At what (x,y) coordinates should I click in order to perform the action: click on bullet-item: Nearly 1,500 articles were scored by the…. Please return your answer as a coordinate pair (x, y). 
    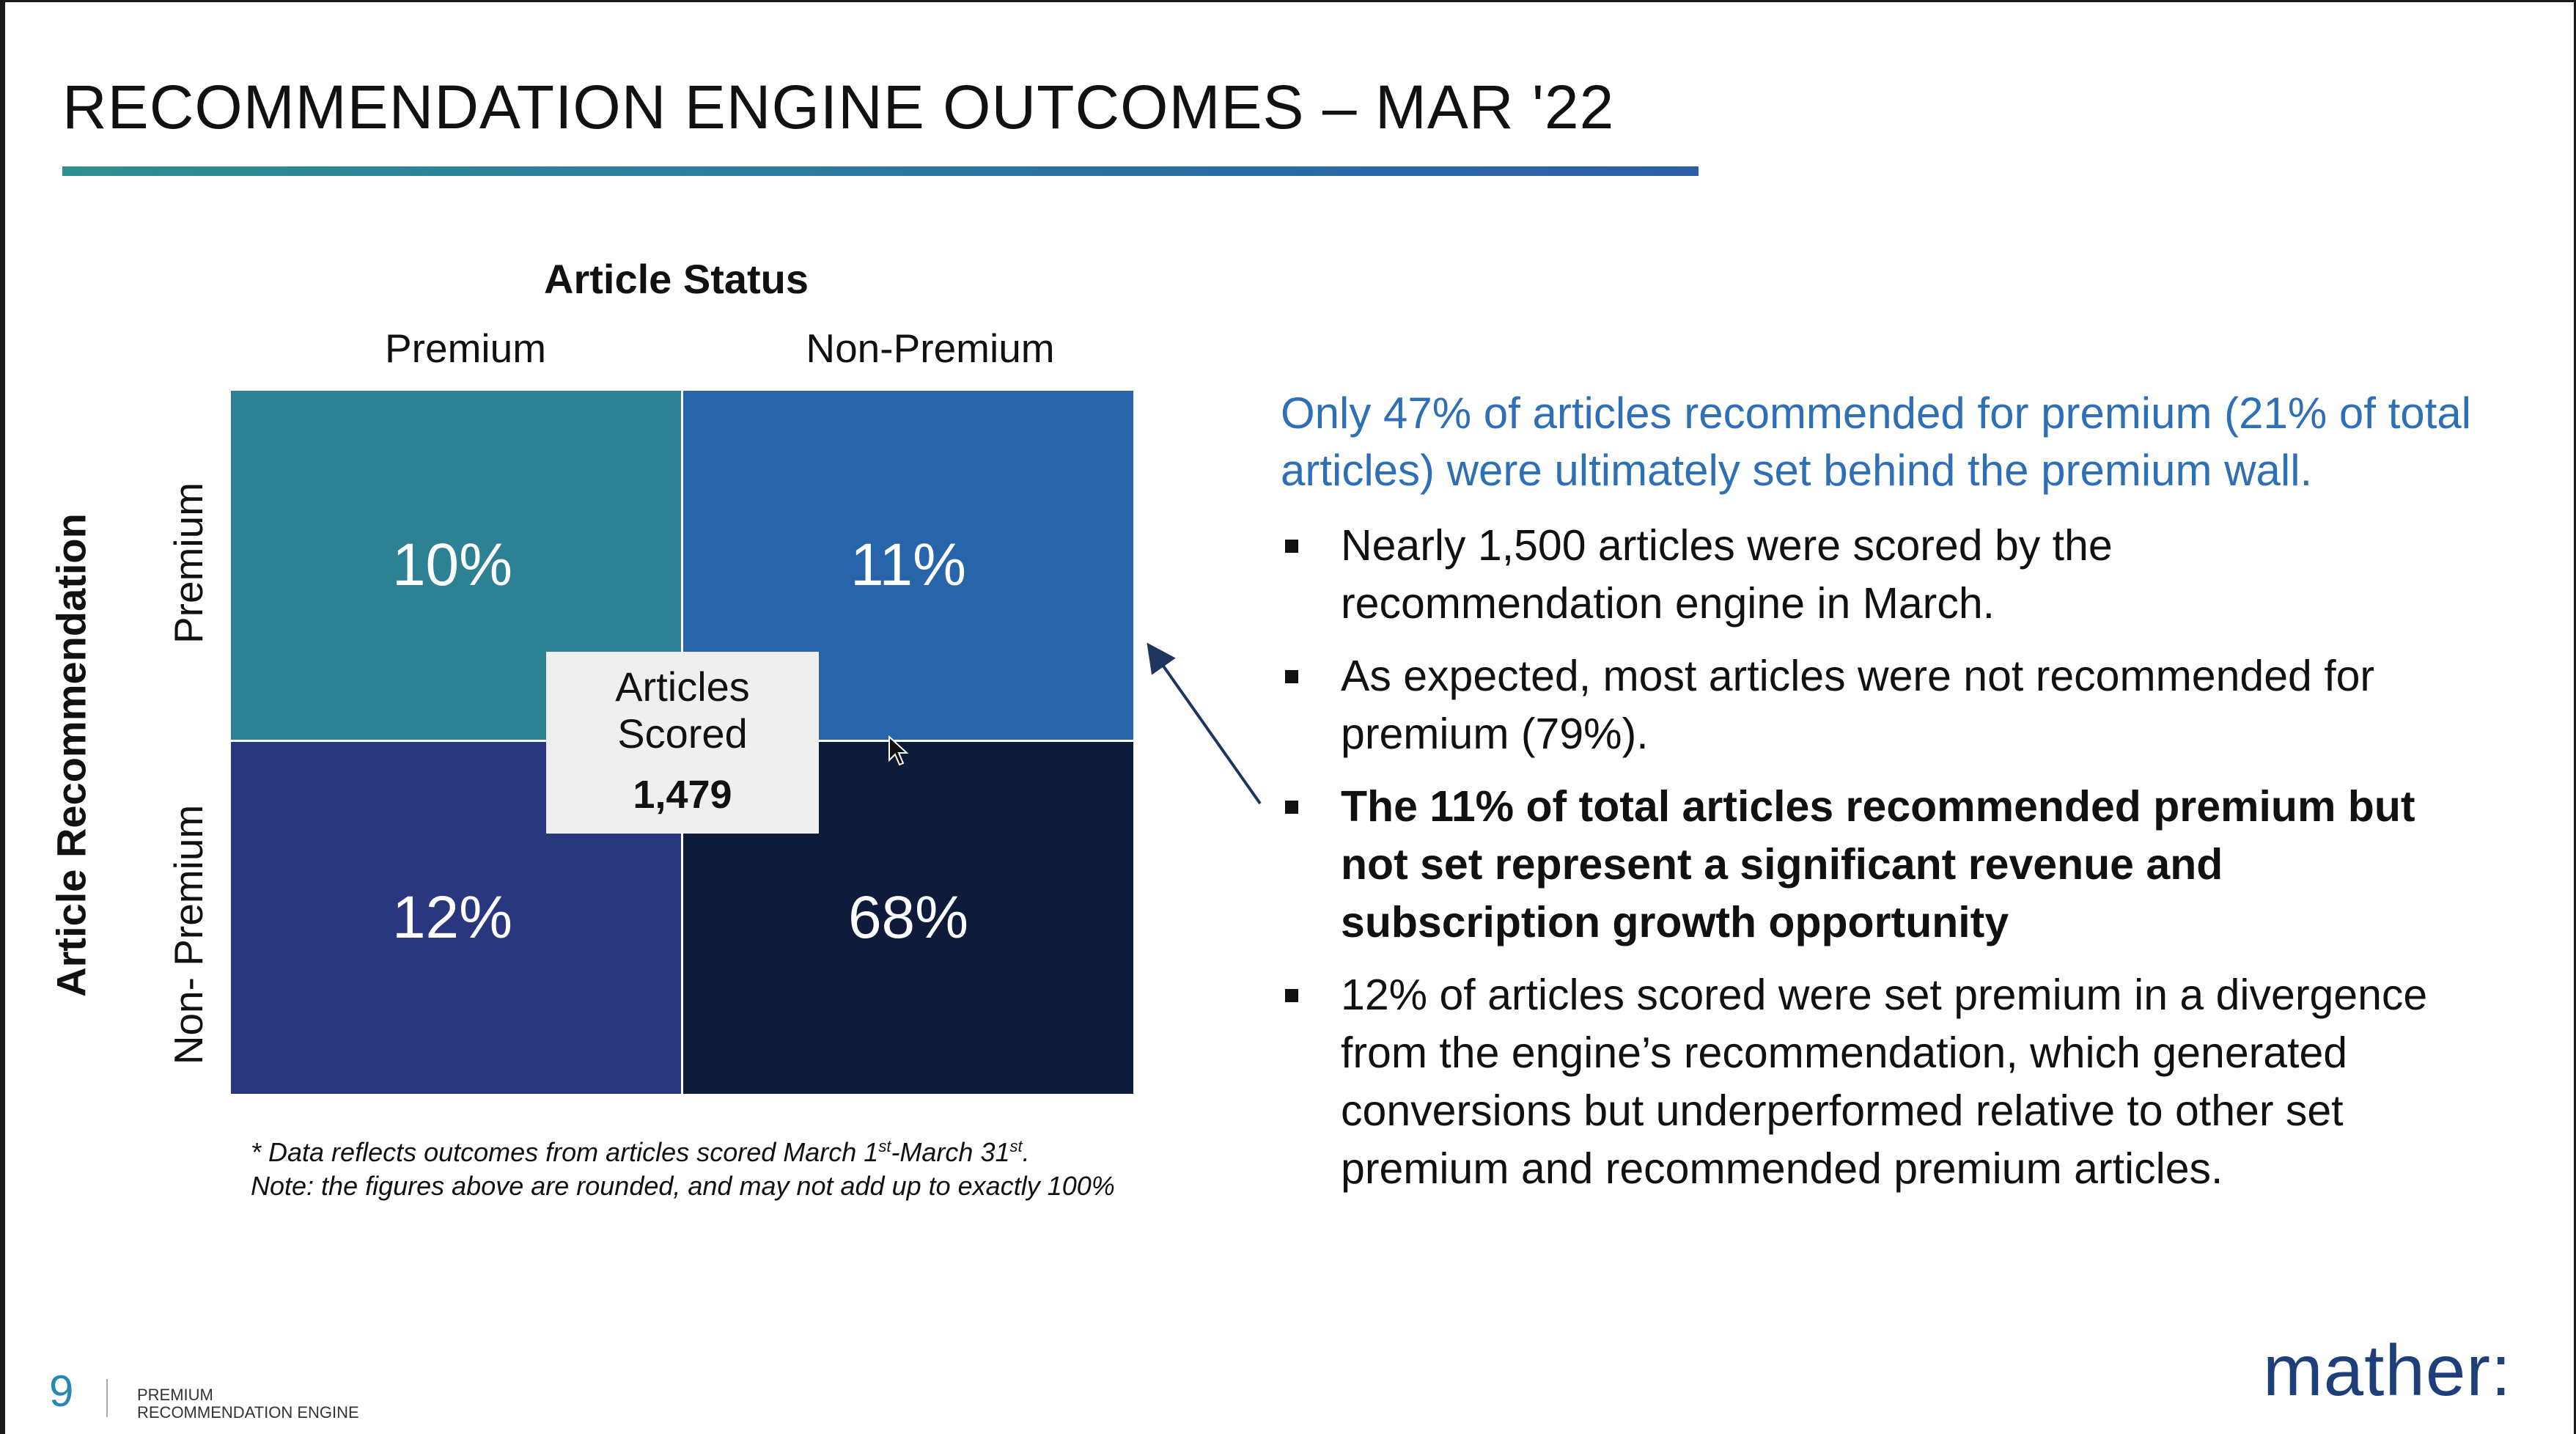
    Looking at the image, I should click on (1860, 575).